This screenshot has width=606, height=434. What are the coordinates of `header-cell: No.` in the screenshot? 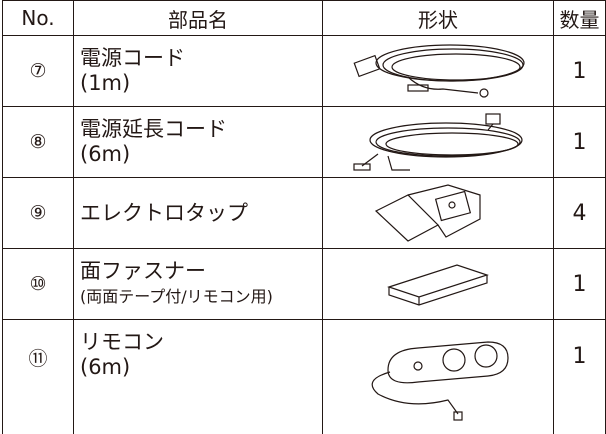 It's located at (38, 18).